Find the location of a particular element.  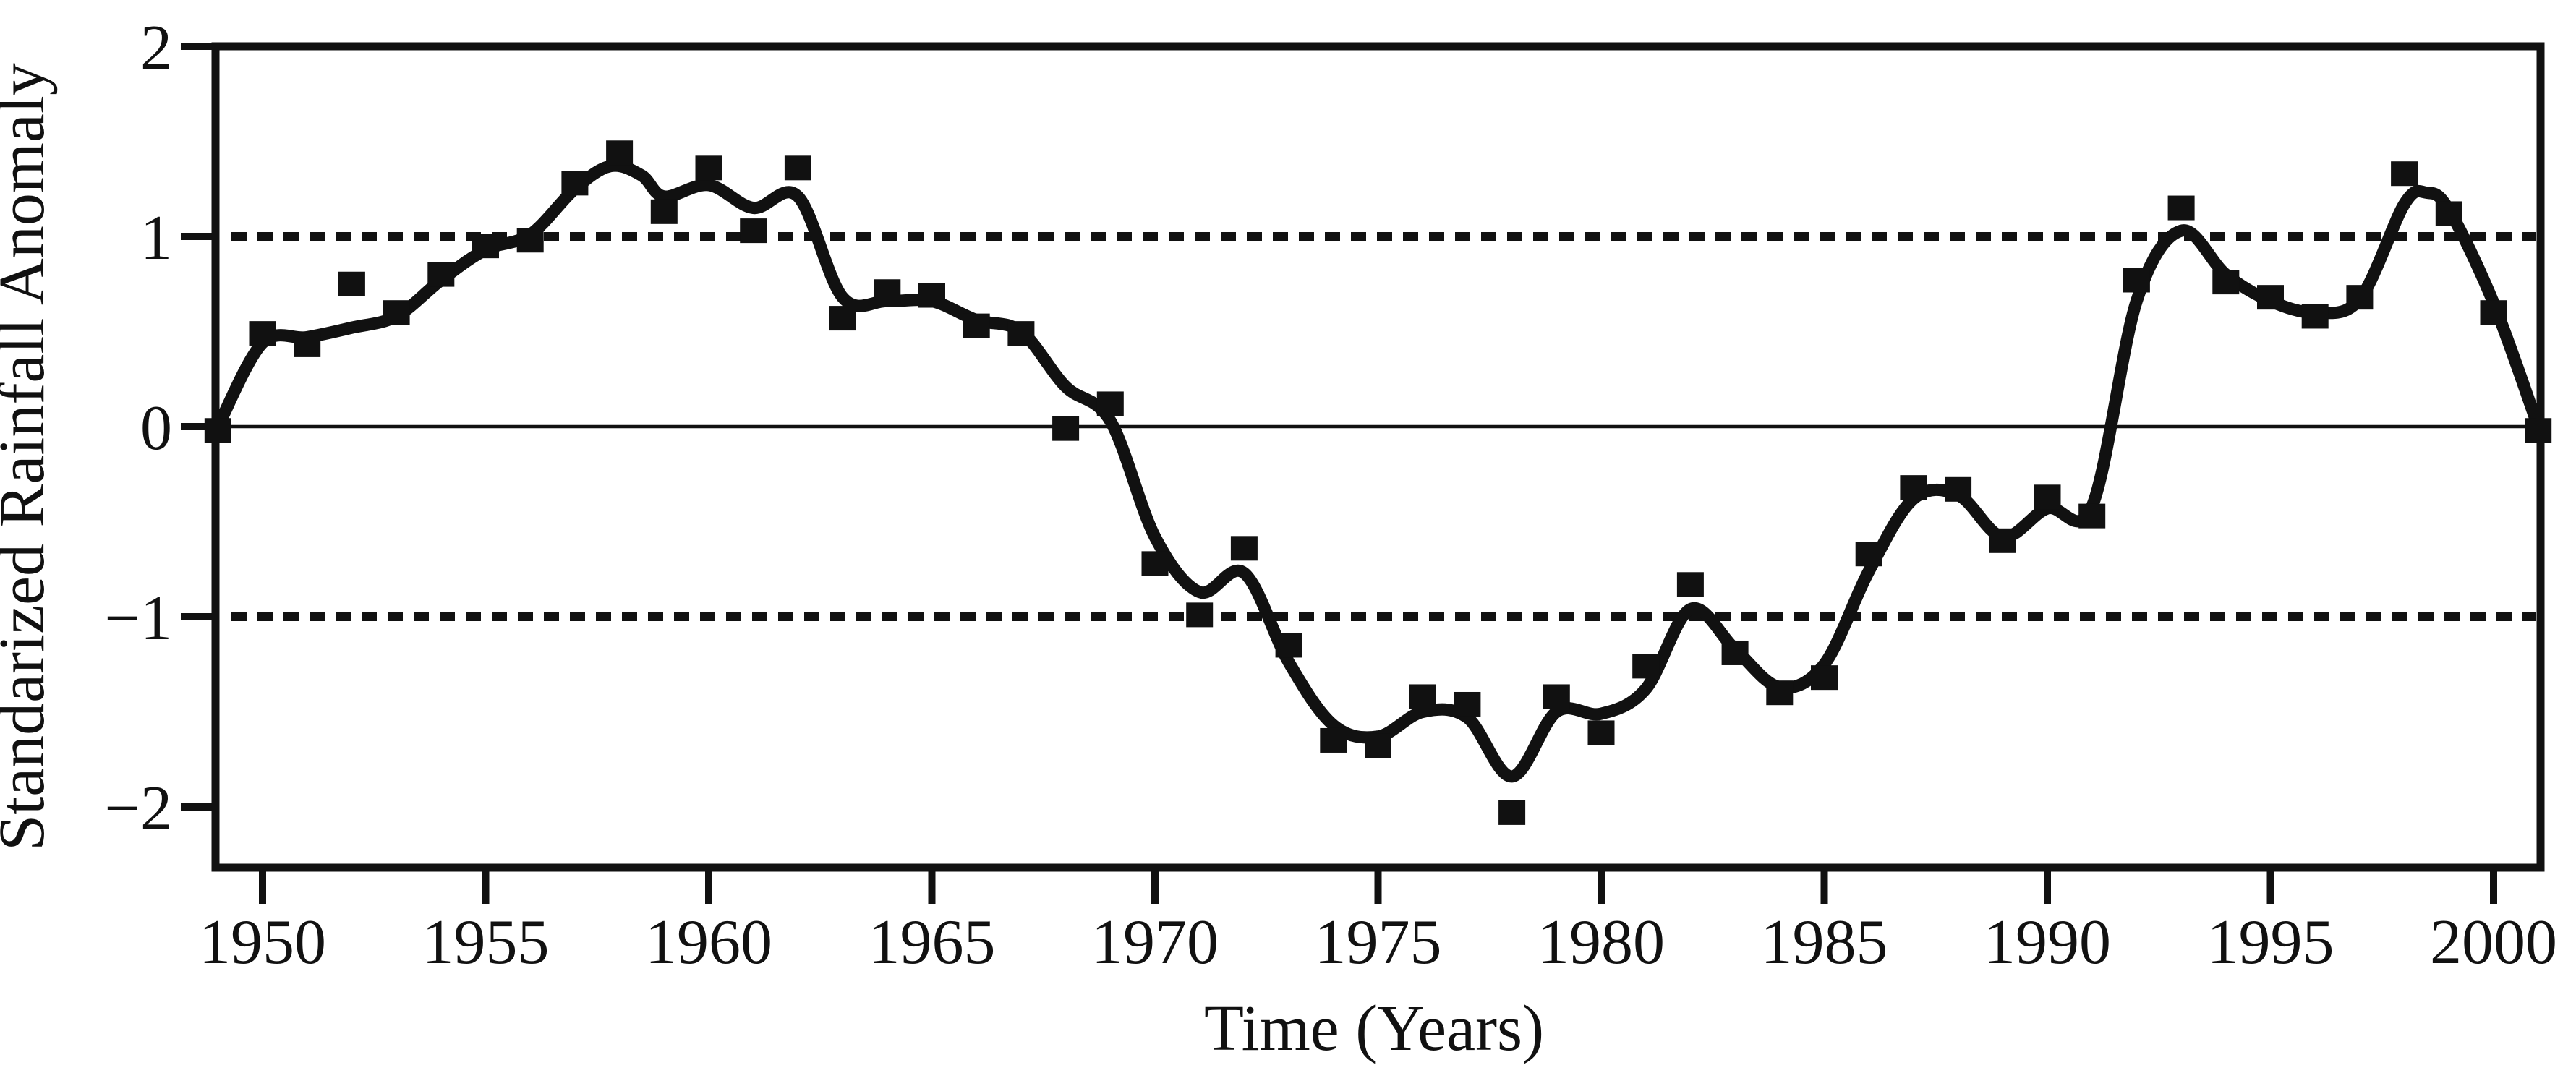

x-tick-label: 1950 is located at coordinates (262, 942).